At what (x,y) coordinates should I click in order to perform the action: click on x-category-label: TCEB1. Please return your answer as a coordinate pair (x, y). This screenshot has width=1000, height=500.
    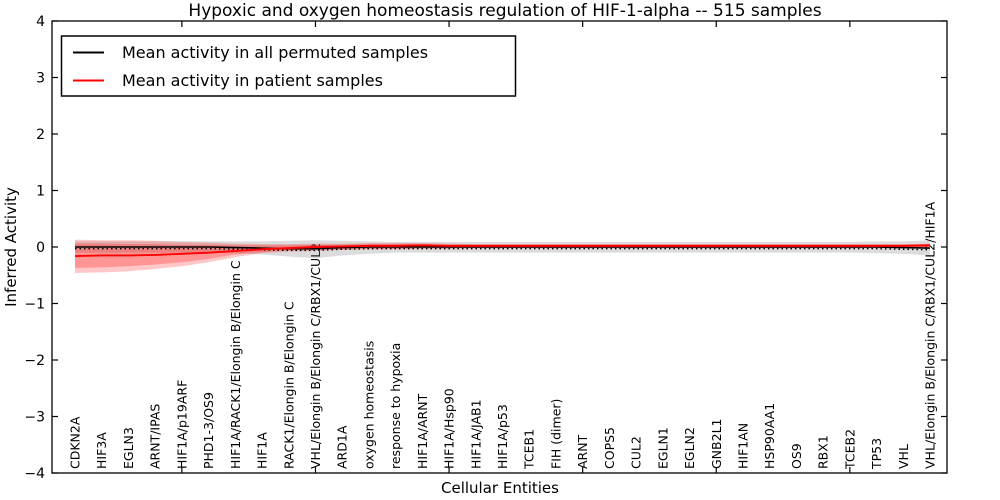
    Looking at the image, I should click on (529, 449).